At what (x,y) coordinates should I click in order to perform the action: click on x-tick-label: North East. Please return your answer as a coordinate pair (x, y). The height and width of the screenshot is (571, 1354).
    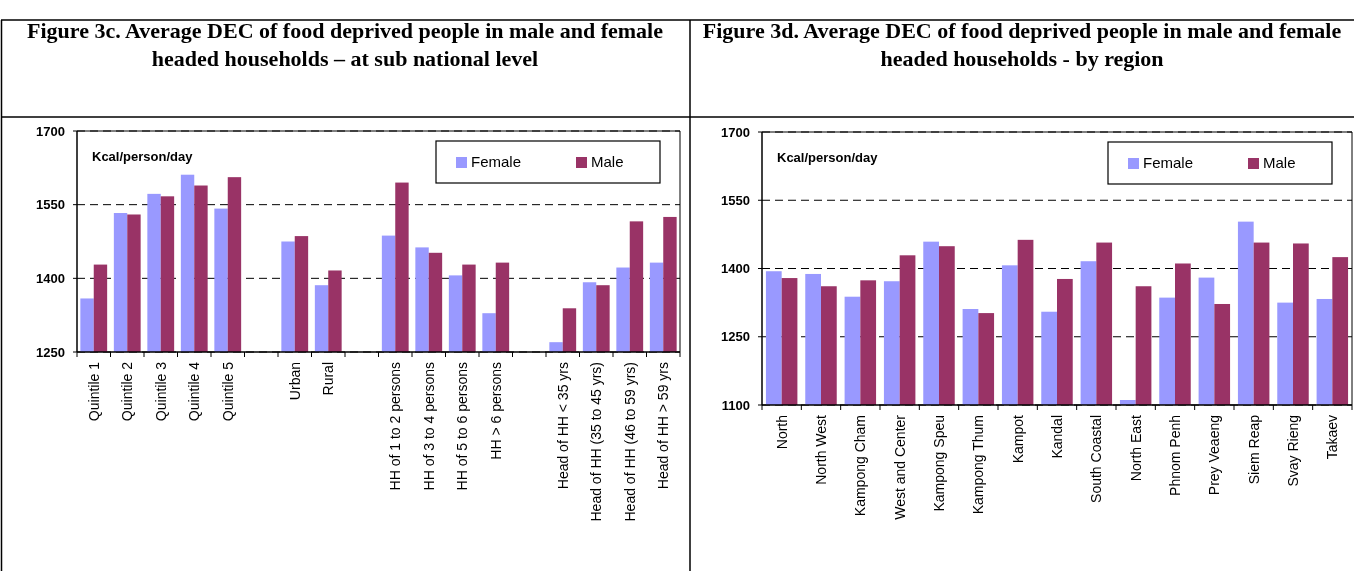
    Looking at the image, I should click on (1135, 448).